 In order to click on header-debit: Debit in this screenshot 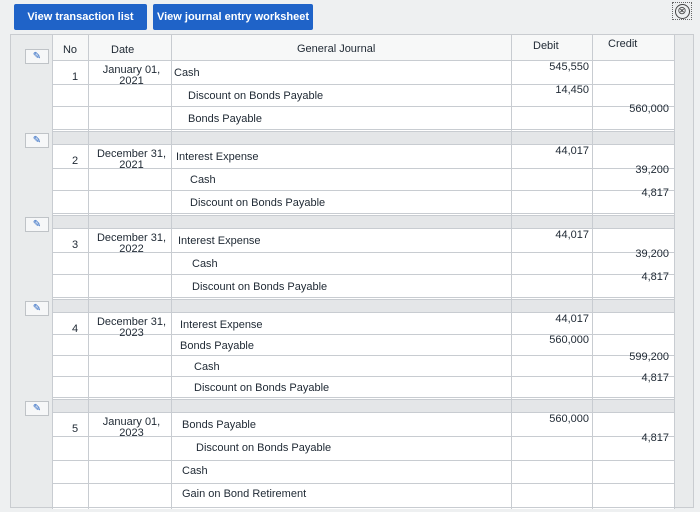, I will do `click(546, 46)`.